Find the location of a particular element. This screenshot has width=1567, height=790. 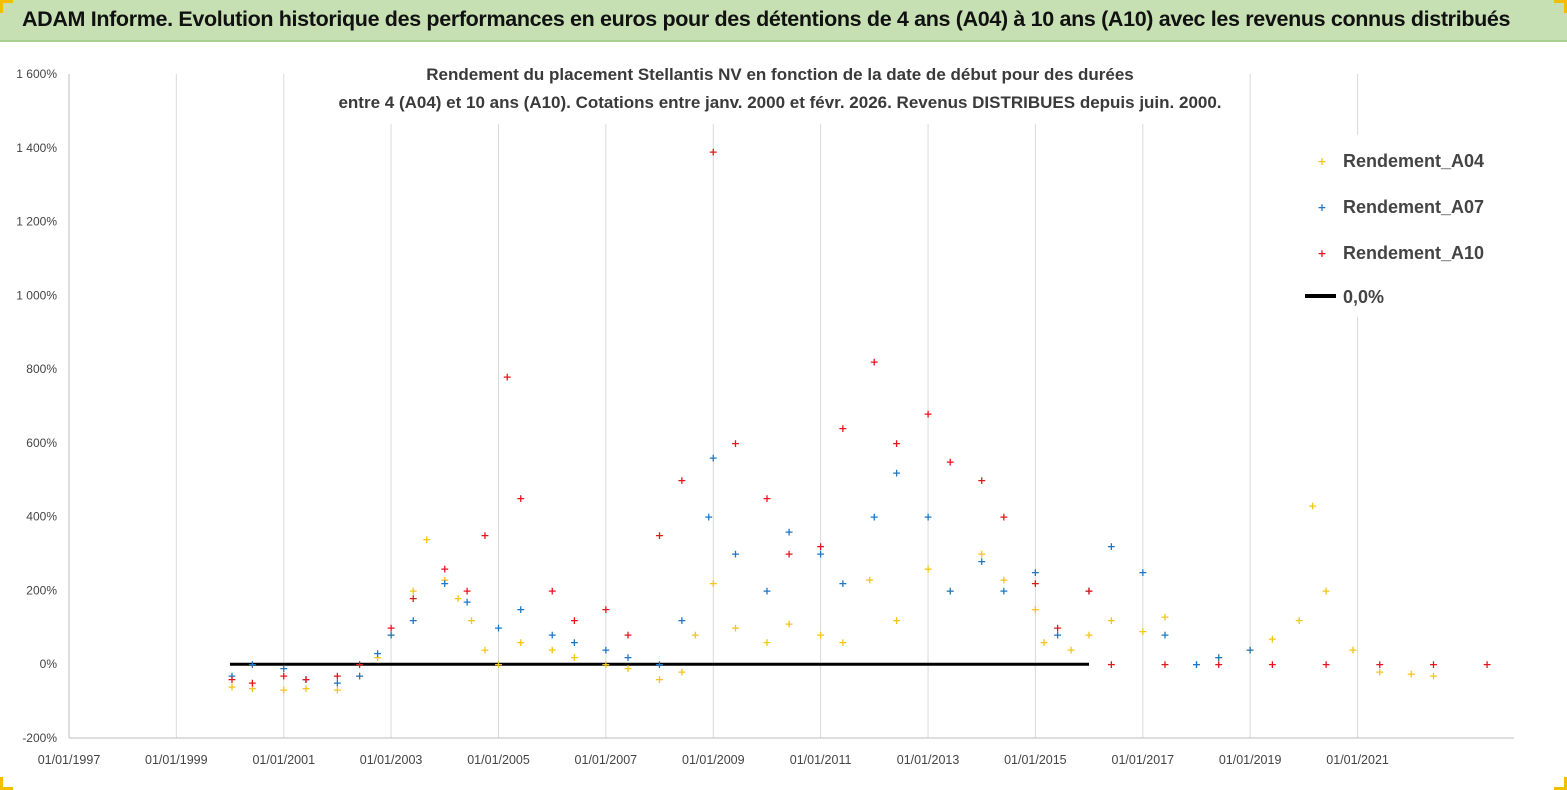

y-tick-label: 600% is located at coordinates (41, 443).